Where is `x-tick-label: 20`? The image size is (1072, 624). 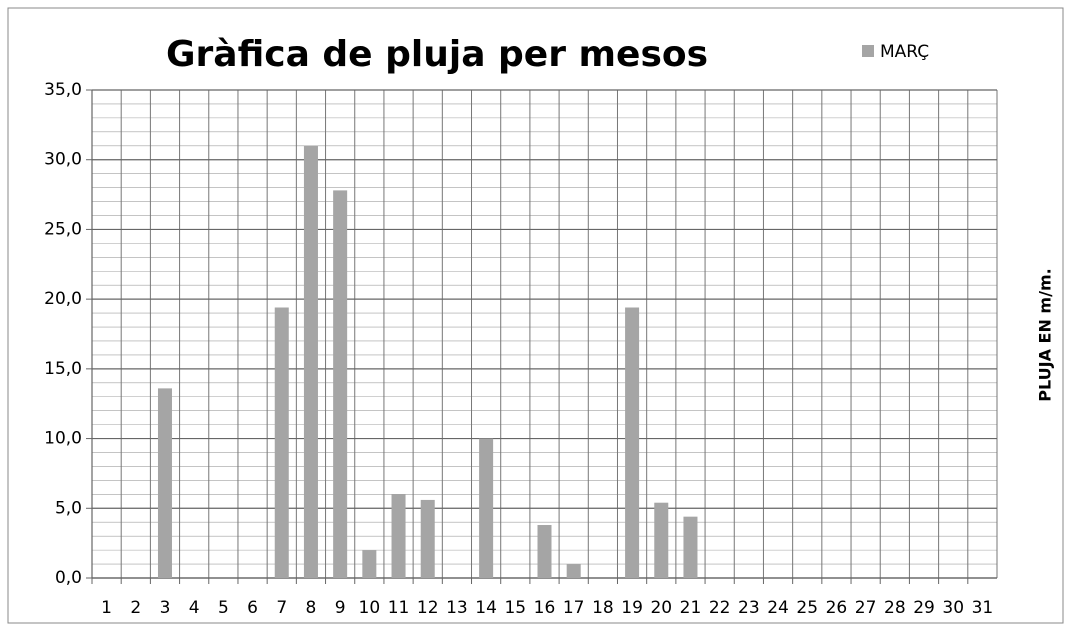 x-tick-label: 20 is located at coordinates (661, 608).